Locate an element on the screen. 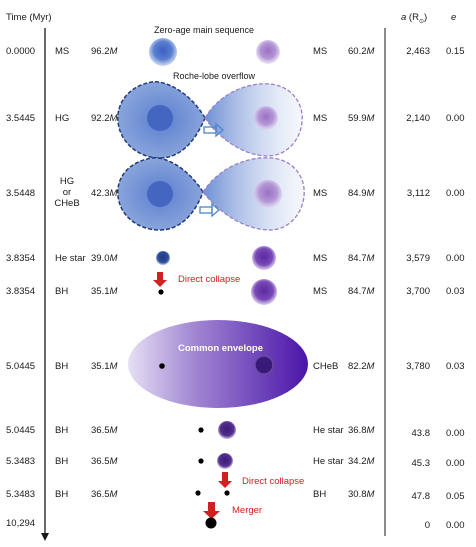 The width and height of the screenshot is (476, 547). companion-mass: 36.8M is located at coordinates (361, 430).